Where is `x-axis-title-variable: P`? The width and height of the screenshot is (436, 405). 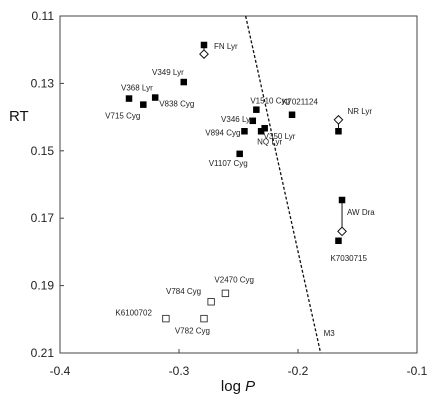
x-axis-title-variable: P is located at coordinates (250, 386).